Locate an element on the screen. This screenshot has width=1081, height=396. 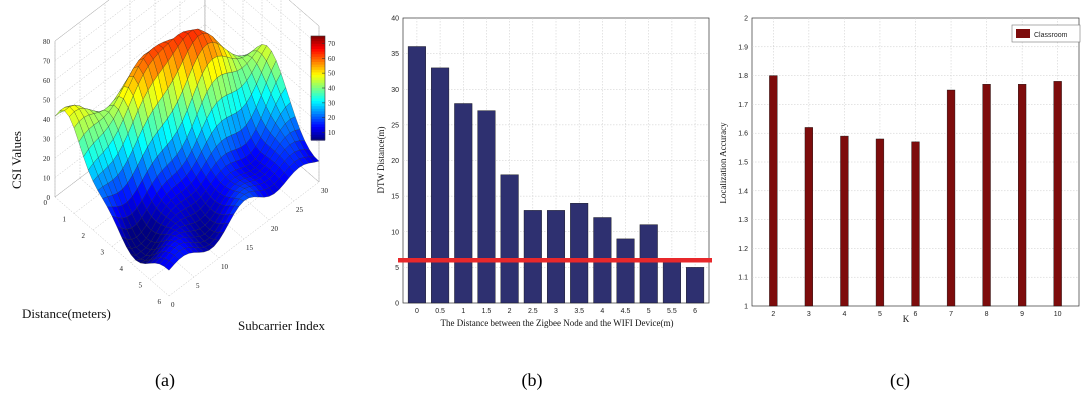
y-tick-label: 1.9 is located at coordinates (743, 47).